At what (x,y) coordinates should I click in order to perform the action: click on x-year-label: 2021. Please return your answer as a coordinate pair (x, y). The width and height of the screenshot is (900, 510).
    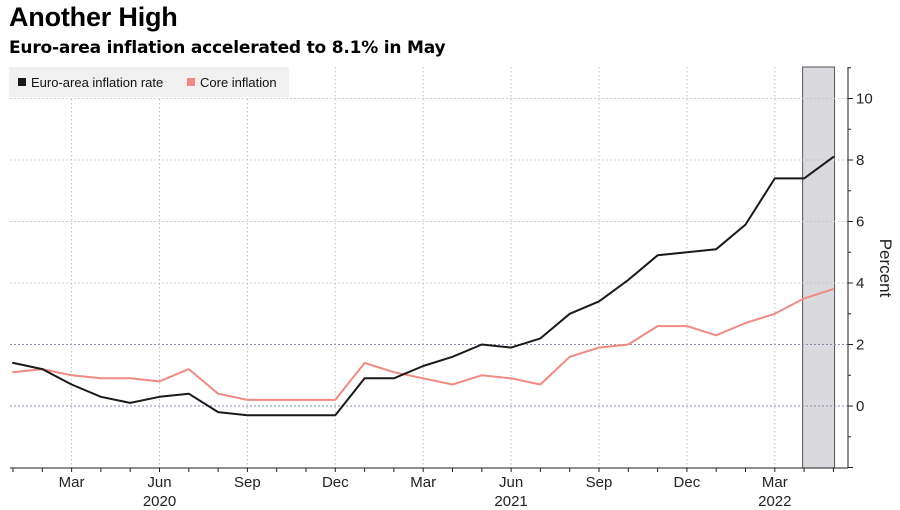
    Looking at the image, I should click on (510, 501).